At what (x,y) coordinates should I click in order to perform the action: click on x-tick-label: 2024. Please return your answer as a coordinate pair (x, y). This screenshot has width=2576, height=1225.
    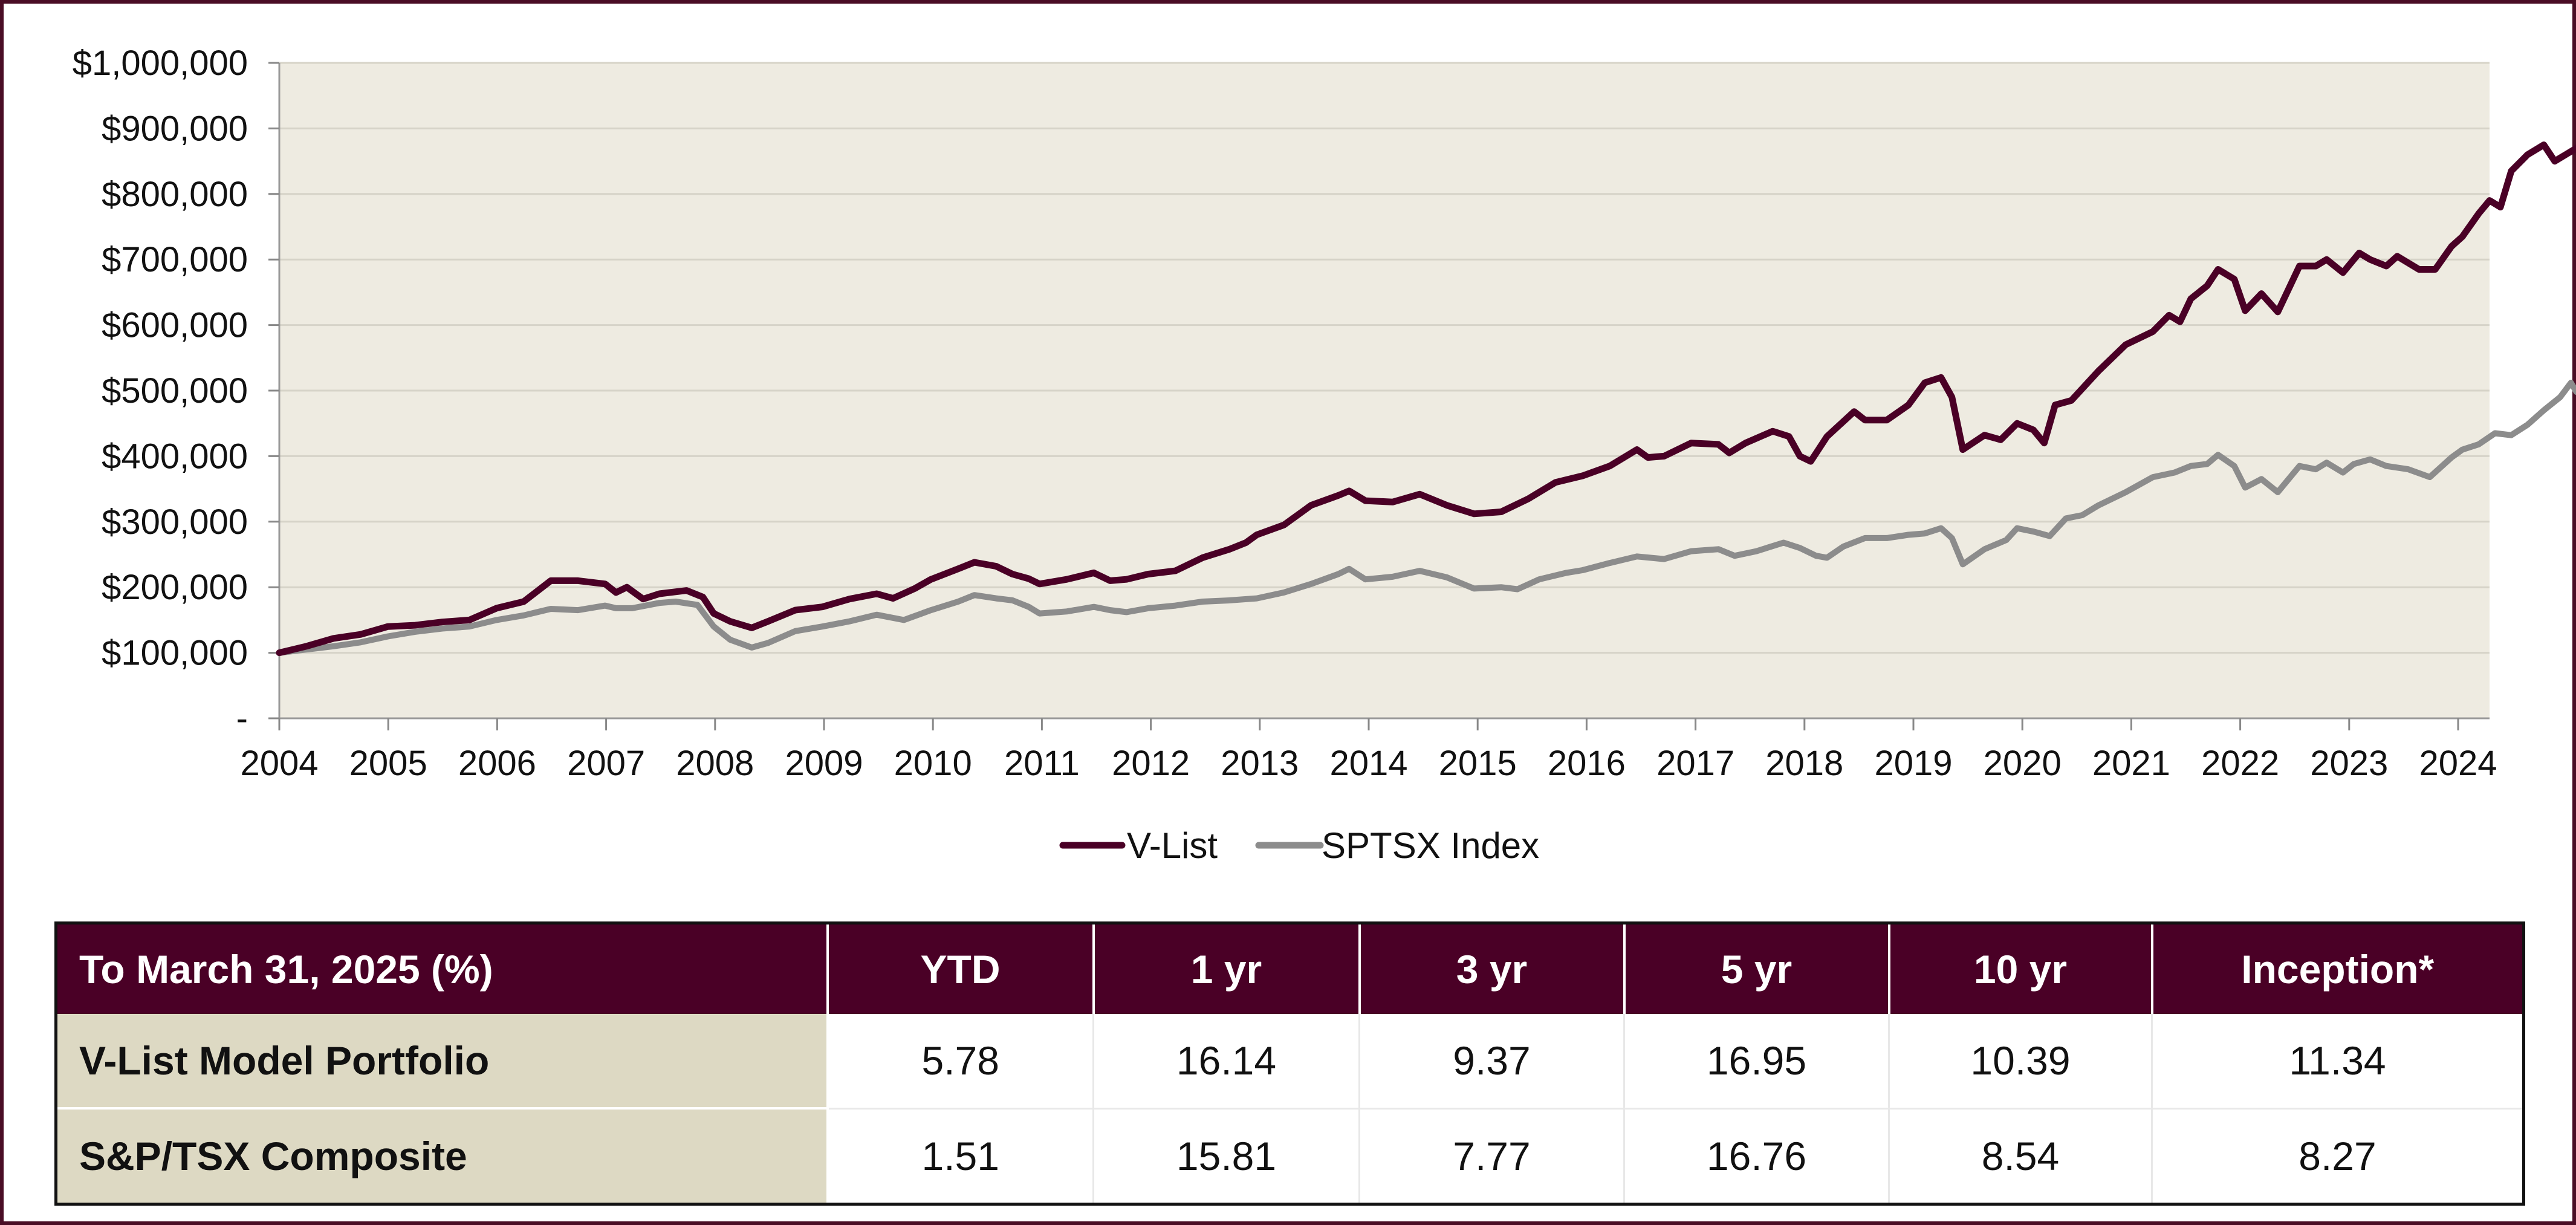
    Looking at the image, I should click on (2458, 764).